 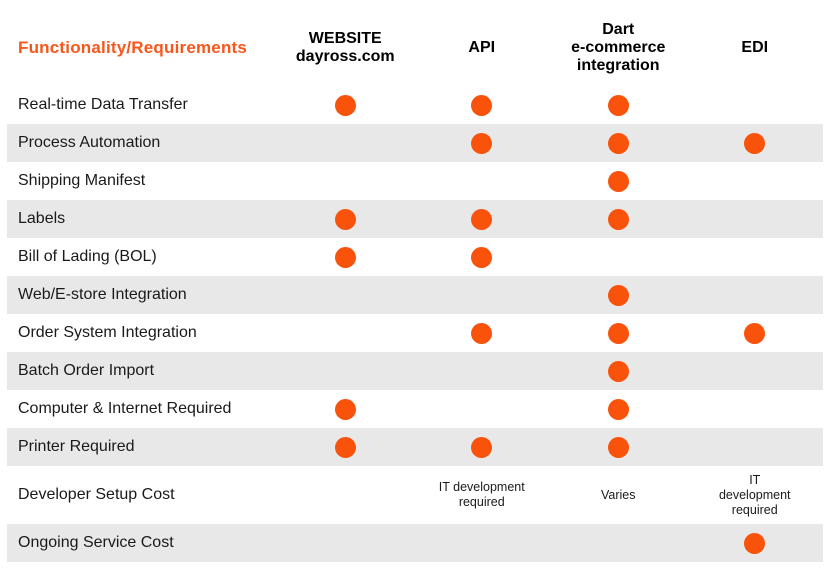 I want to click on row-label: Order System Integration, so click(x=107, y=332).